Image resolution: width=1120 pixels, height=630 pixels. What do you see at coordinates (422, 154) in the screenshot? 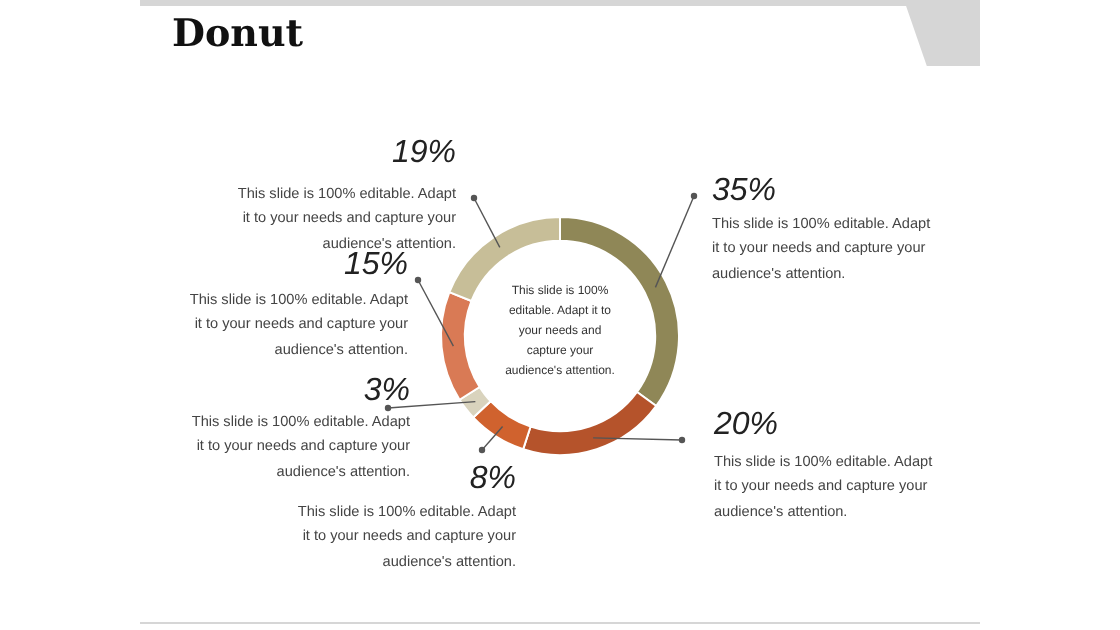
I see `data-label: 19%` at bounding box center [422, 154].